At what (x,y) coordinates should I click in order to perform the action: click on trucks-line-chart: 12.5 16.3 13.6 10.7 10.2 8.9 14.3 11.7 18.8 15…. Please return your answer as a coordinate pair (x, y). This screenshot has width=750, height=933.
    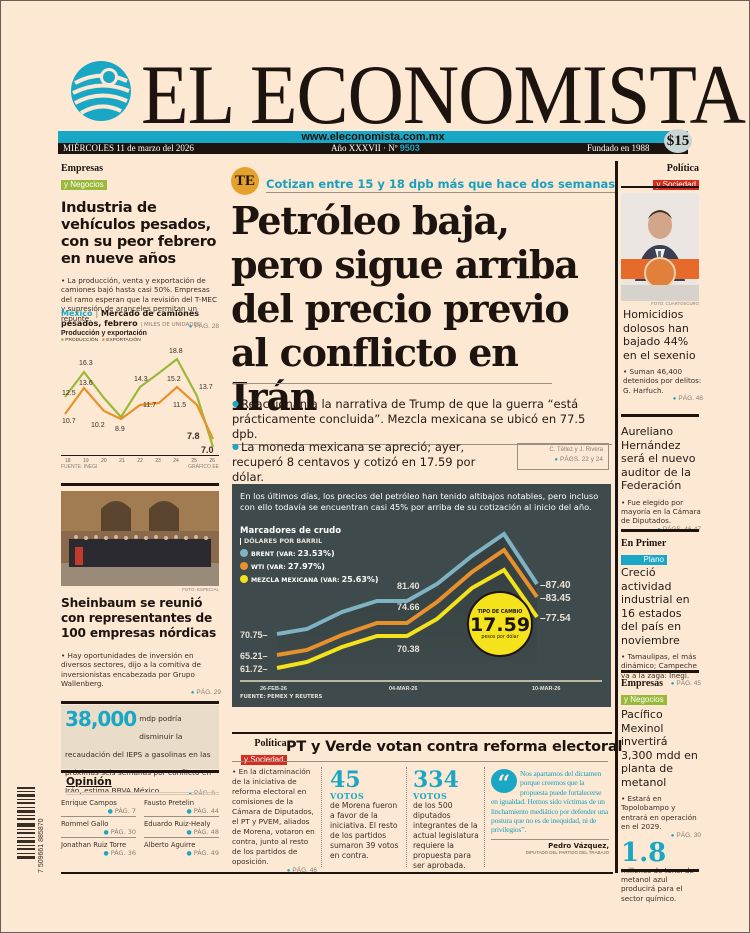
    Looking at the image, I should click on (138, 401).